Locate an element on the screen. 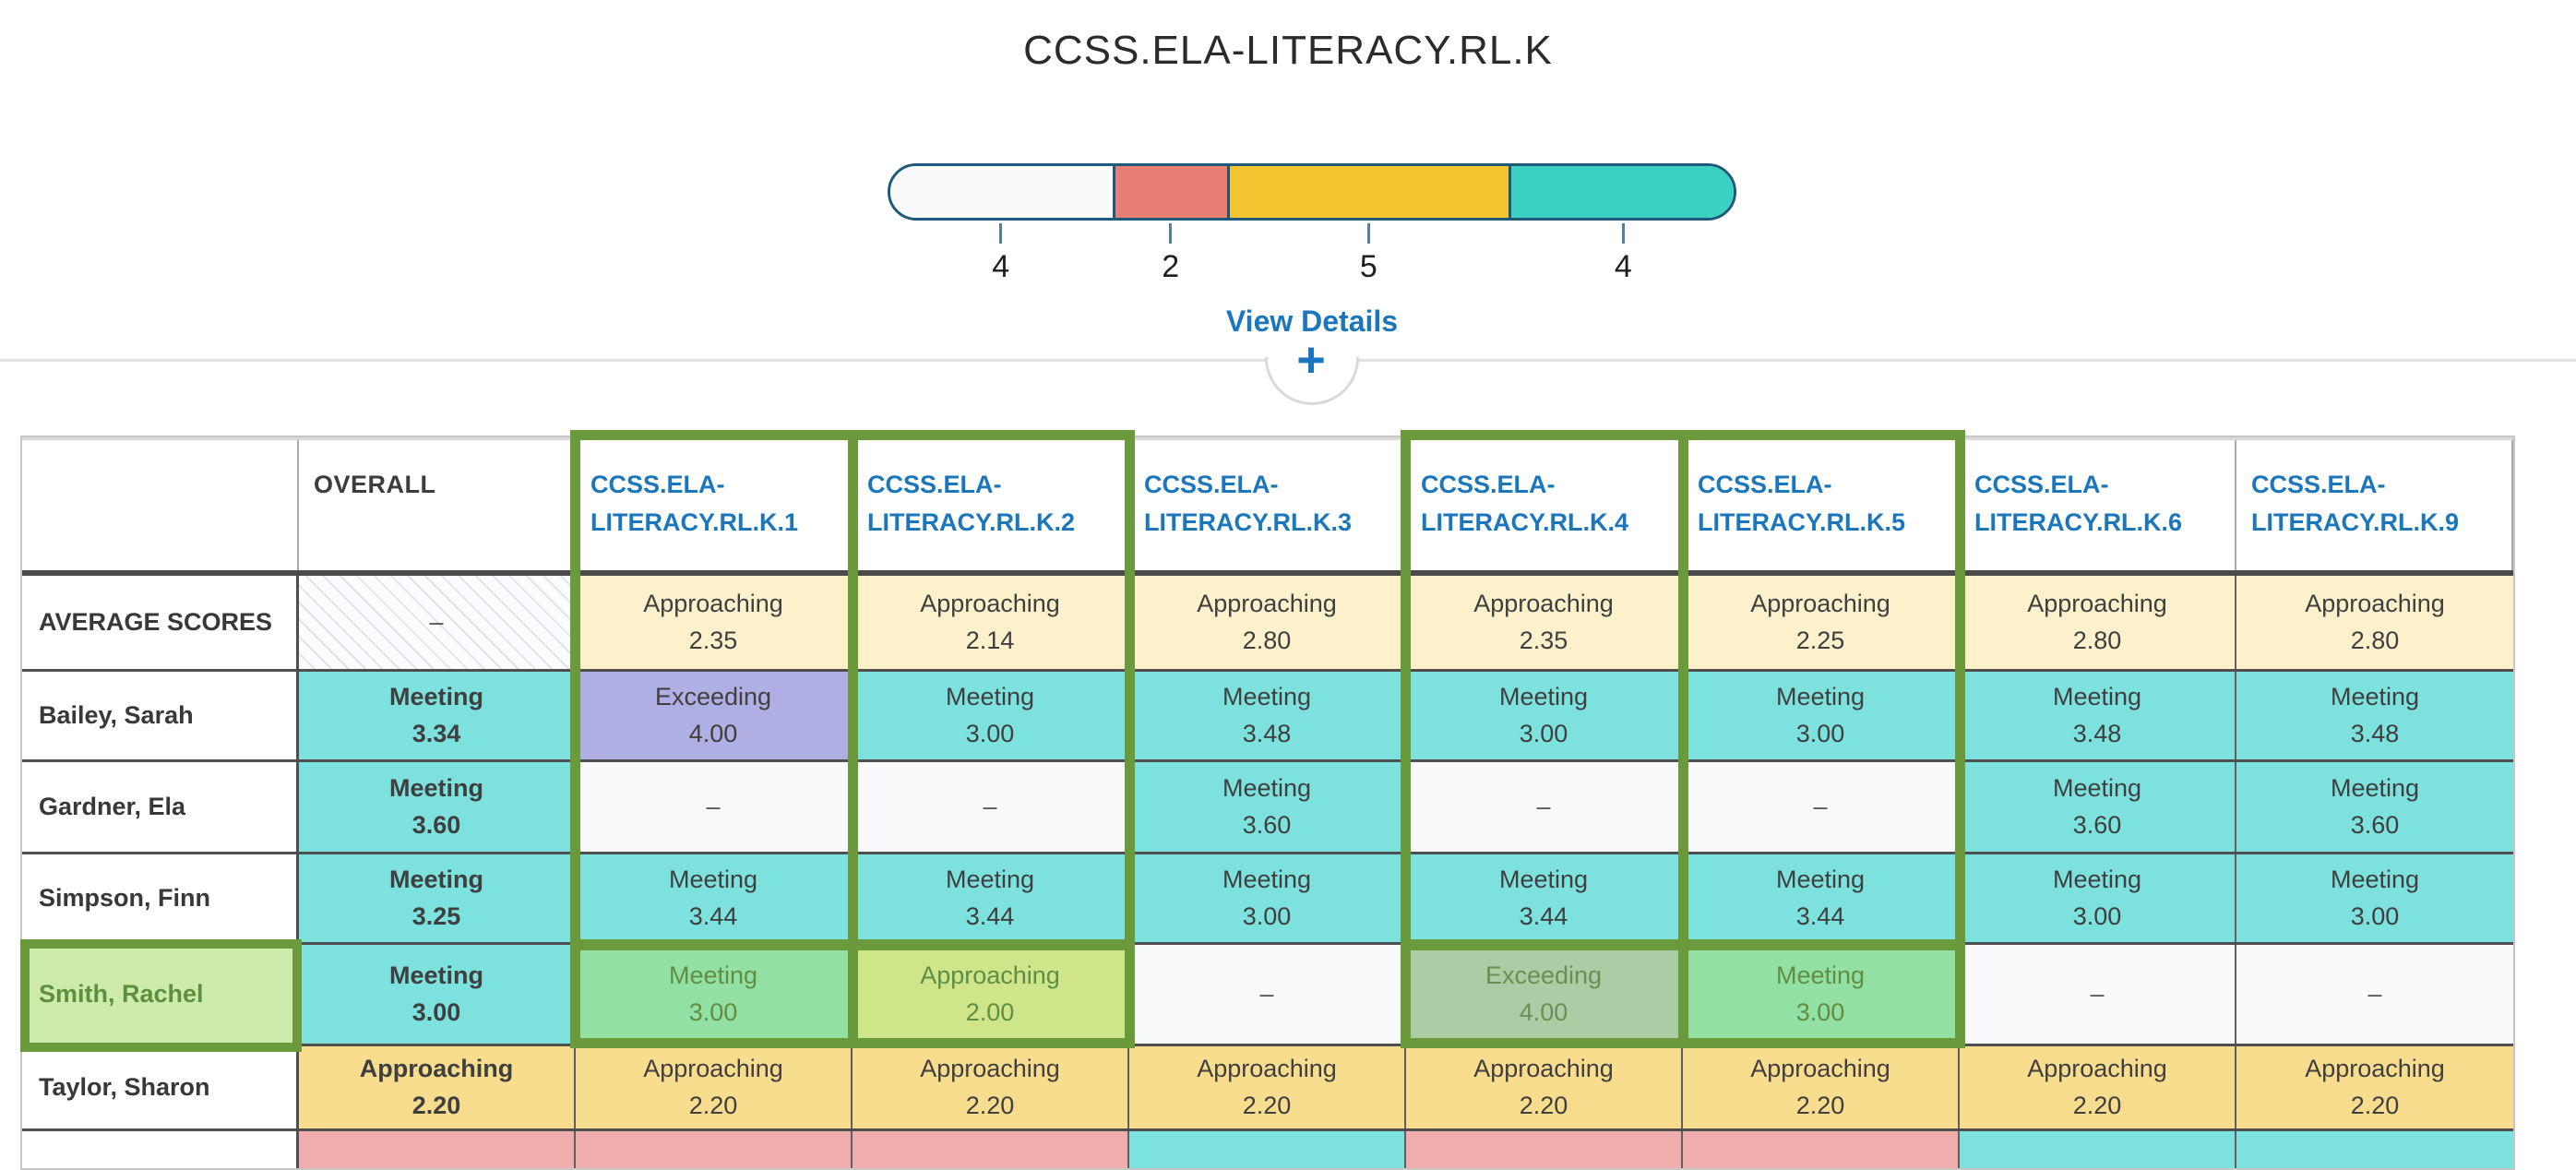 This screenshot has width=2576, height=1170. score-cell-gardner-k2: – is located at coordinates (991, 807).